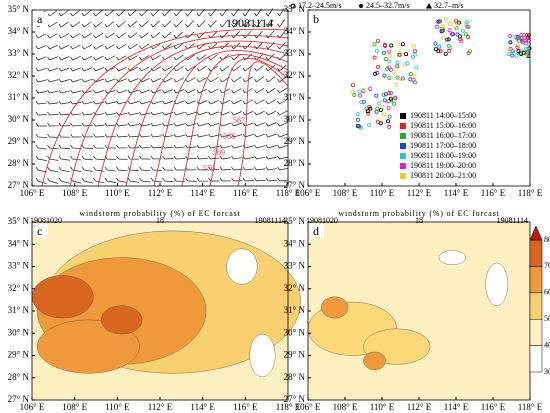 The width and height of the screenshot is (550, 413). Describe the element at coordinates (295, 377) in the screenshot. I see `y-tick-label: 28° N` at that location.